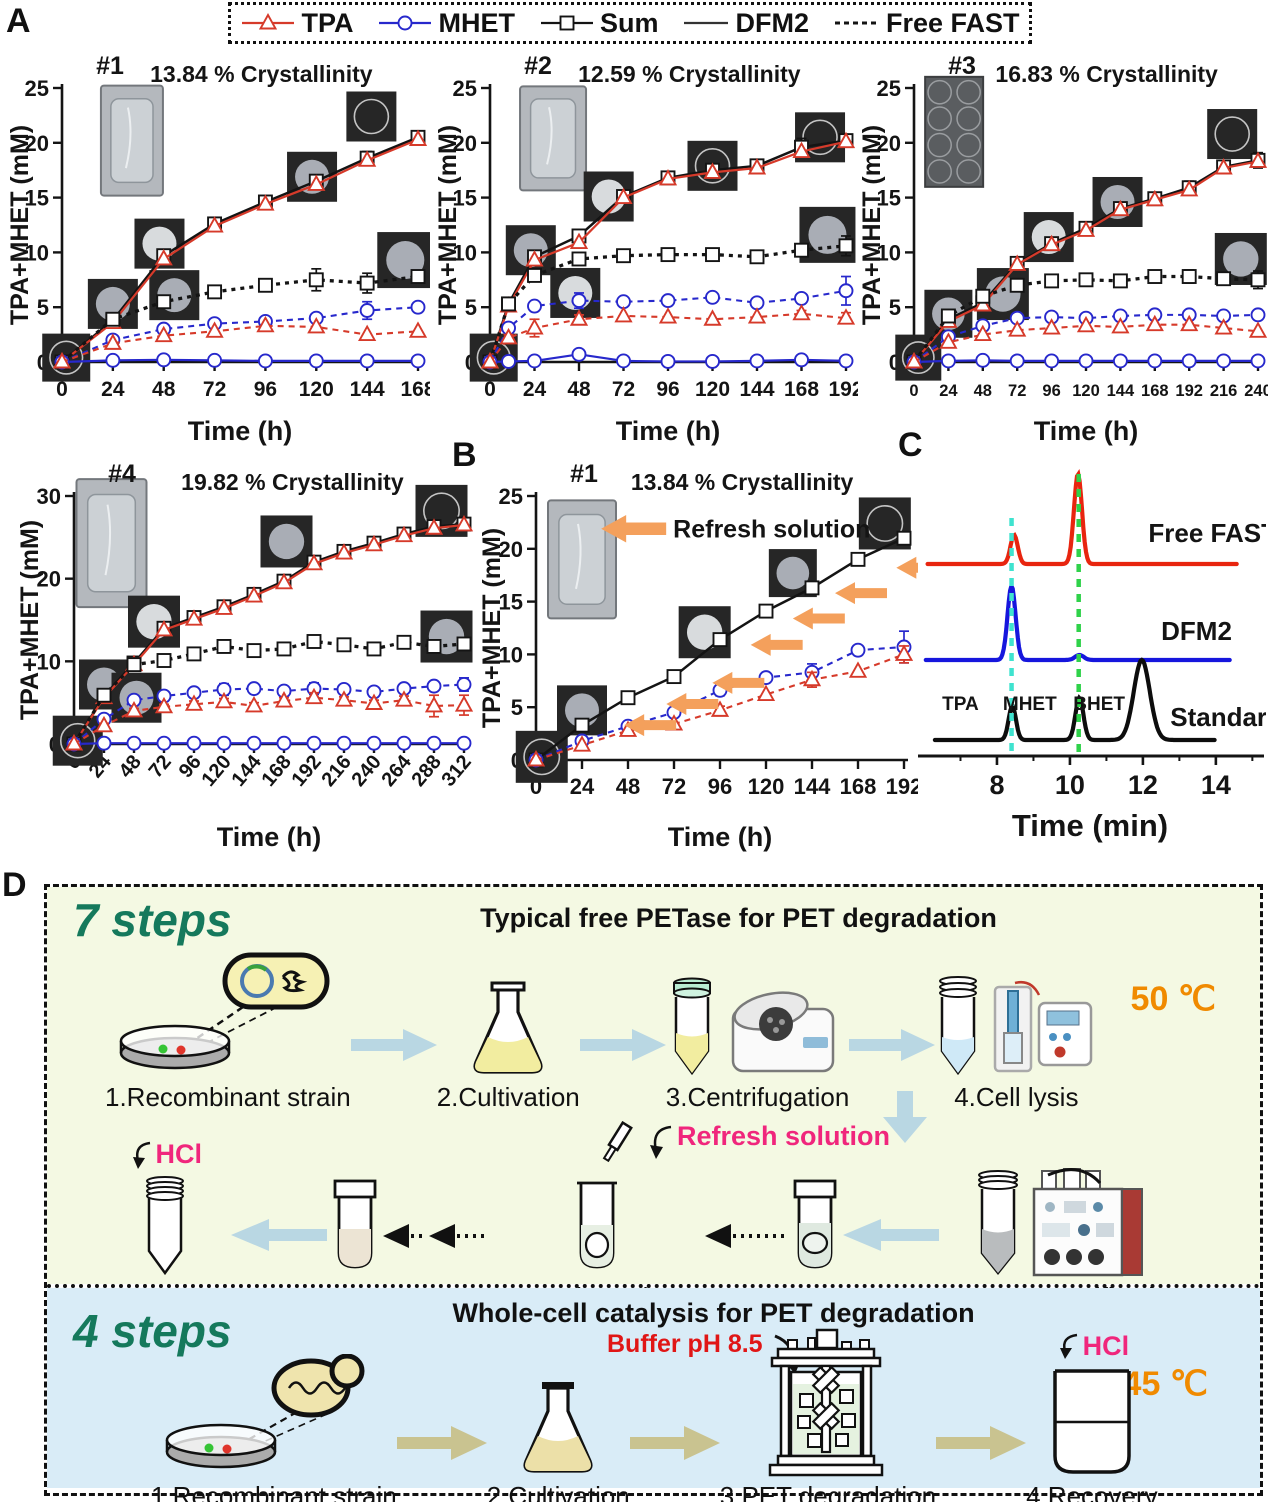 The image size is (1270, 1502). Describe the element at coordinates (668, 250) in the screenshot. I see `series-dfm2-tpa` at that location.